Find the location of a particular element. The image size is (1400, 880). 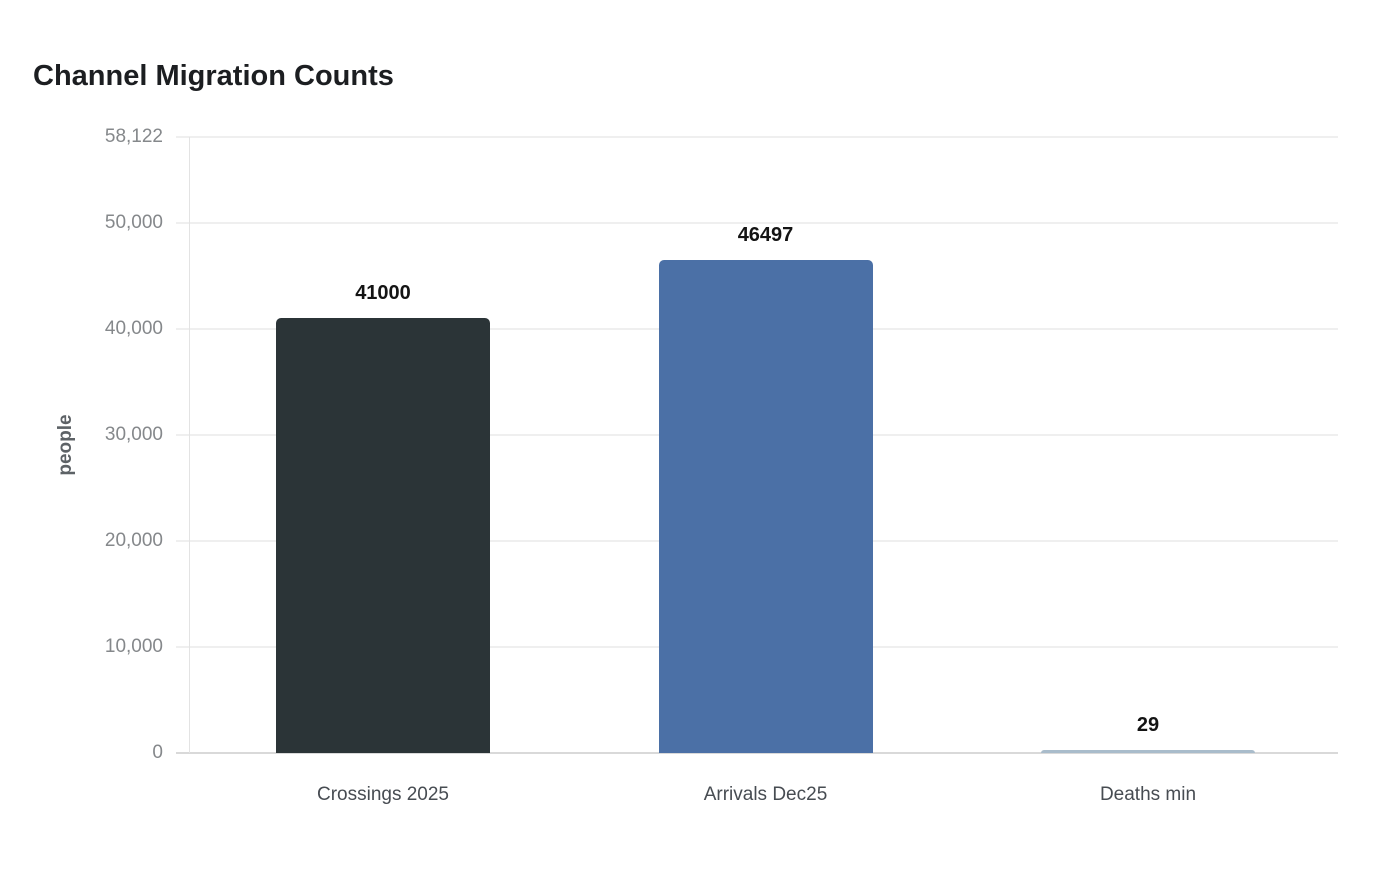

y-axis-line is located at coordinates (189, 445).